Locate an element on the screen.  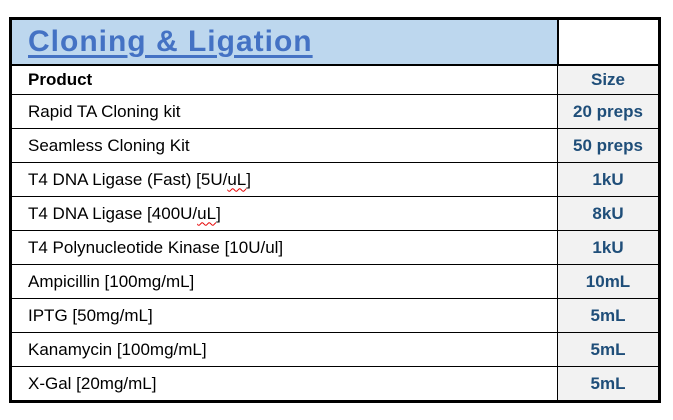
size-value: 20 preps is located at coordinates (608, 111).